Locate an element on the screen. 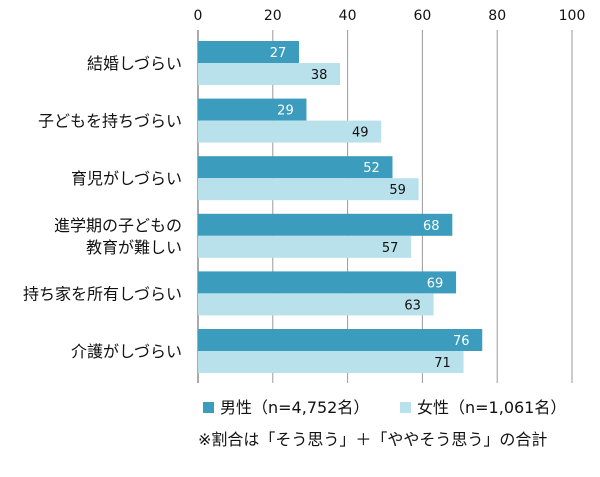  x-tick-label: 100 is located at coordinates (572, 16).